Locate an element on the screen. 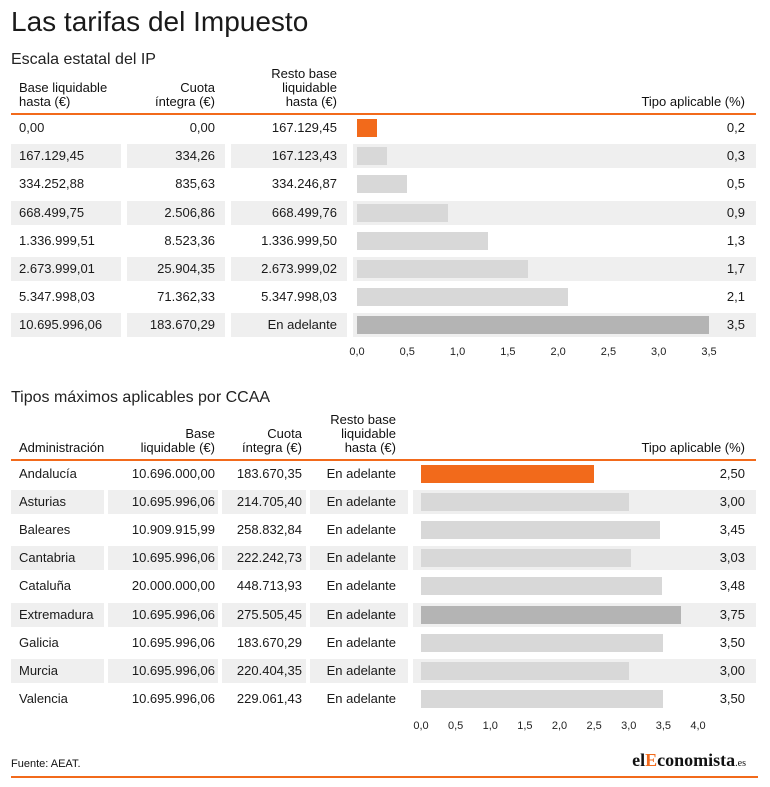 The height and width of the screenshot is (787, 770). header-base: Base liquidable hasta (€) is located at coordinates (63, 95).